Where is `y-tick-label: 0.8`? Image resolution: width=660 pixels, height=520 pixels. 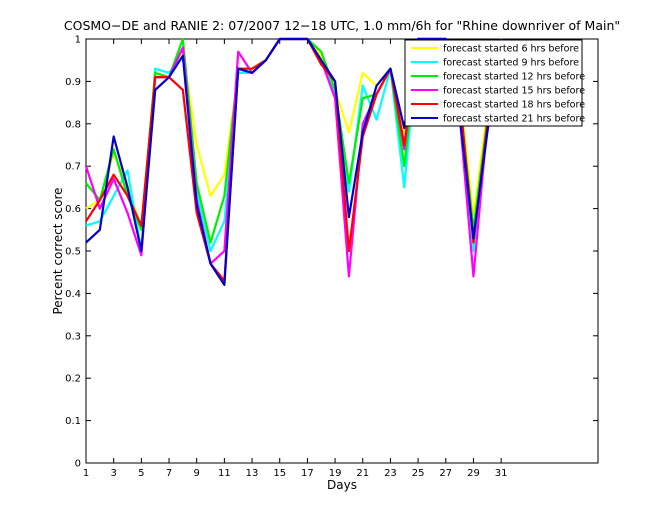
y-tick-label: 0.8 is located at coordinates (73, 124).